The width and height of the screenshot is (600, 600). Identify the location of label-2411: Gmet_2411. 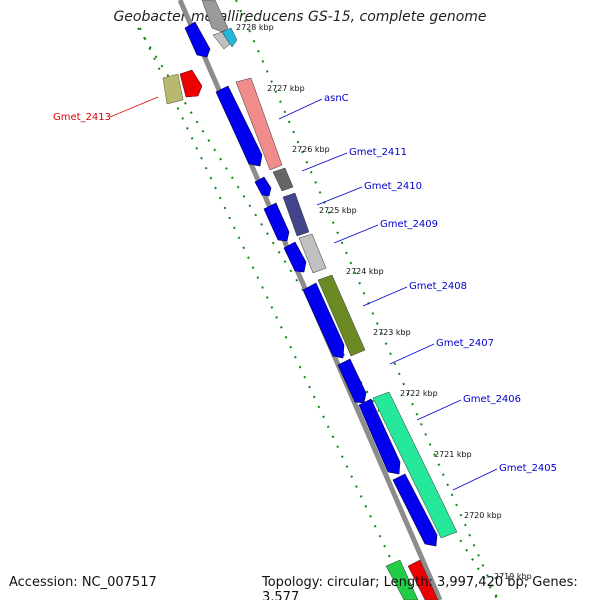
(378, 152).